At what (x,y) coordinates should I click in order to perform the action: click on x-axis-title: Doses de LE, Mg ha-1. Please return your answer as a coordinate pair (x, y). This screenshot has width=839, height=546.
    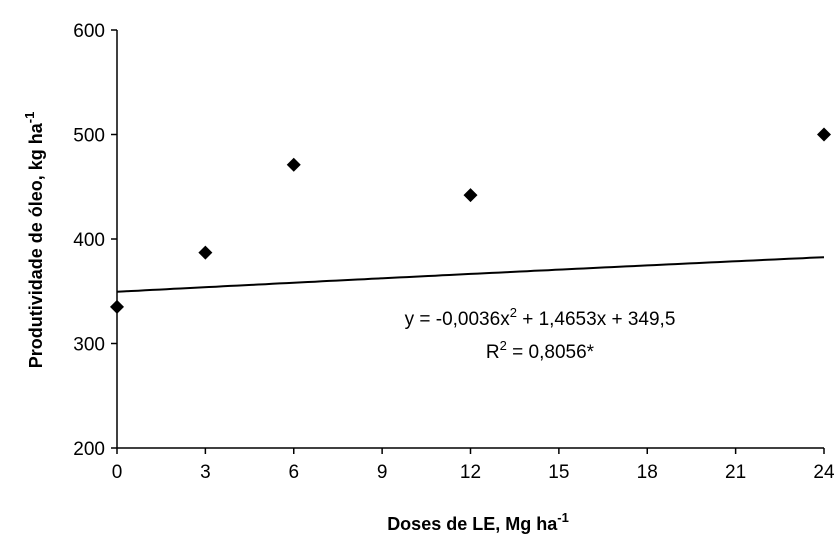
    Looking at the image, I should click on (478, 522).